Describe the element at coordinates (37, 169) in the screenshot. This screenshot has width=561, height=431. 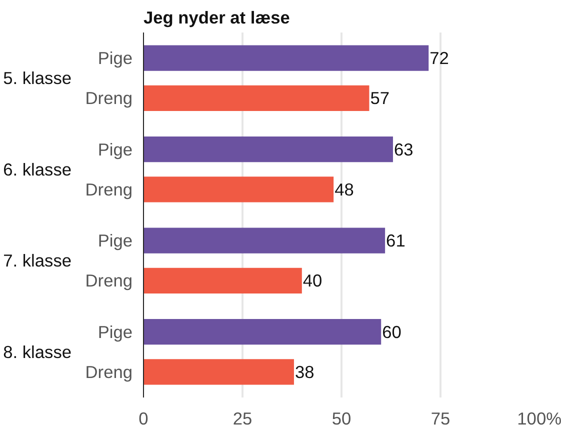
I see `y-tick-label: 6. klasse` at that location.